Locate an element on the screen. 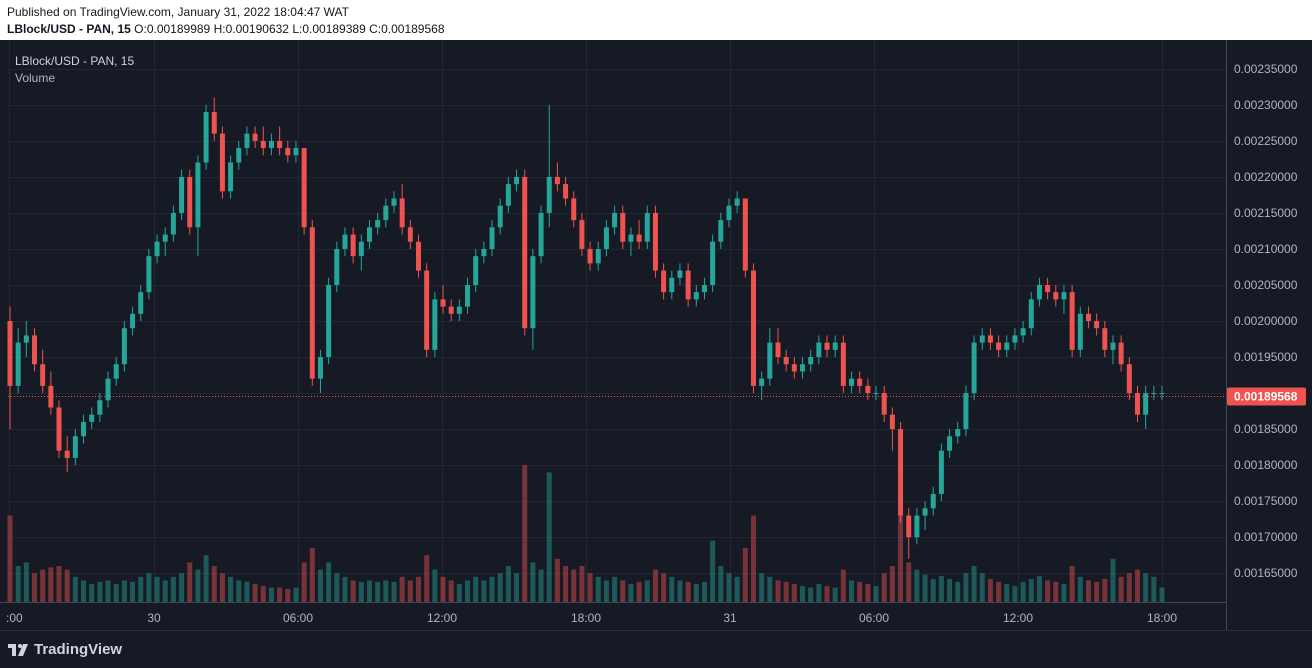  legend-volume: Volume is located at coordinates (35, 78).